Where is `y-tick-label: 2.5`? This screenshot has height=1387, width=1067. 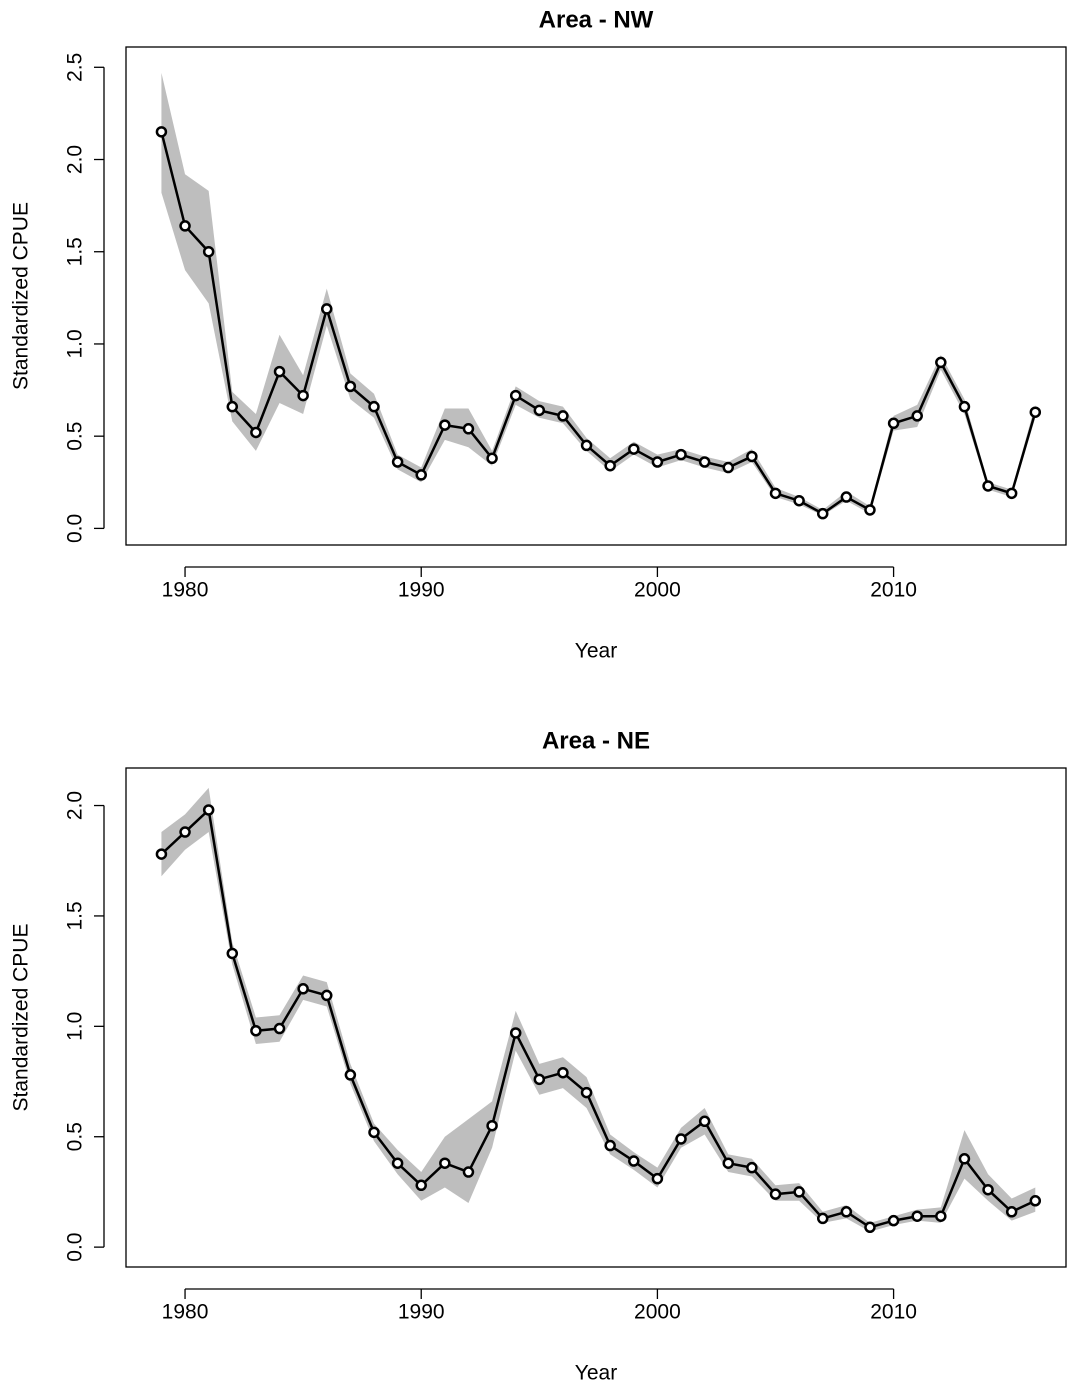 y-tick-label: 2.5 is located at coordinates (75, 67).